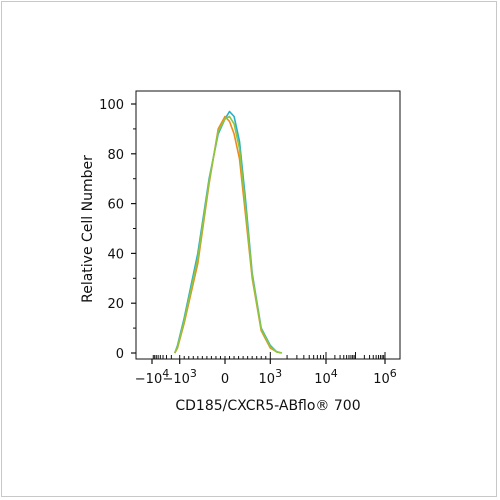 This screenshot has height=500, width=500. I want to click on y-tick-label: 100, so click(111, 105).